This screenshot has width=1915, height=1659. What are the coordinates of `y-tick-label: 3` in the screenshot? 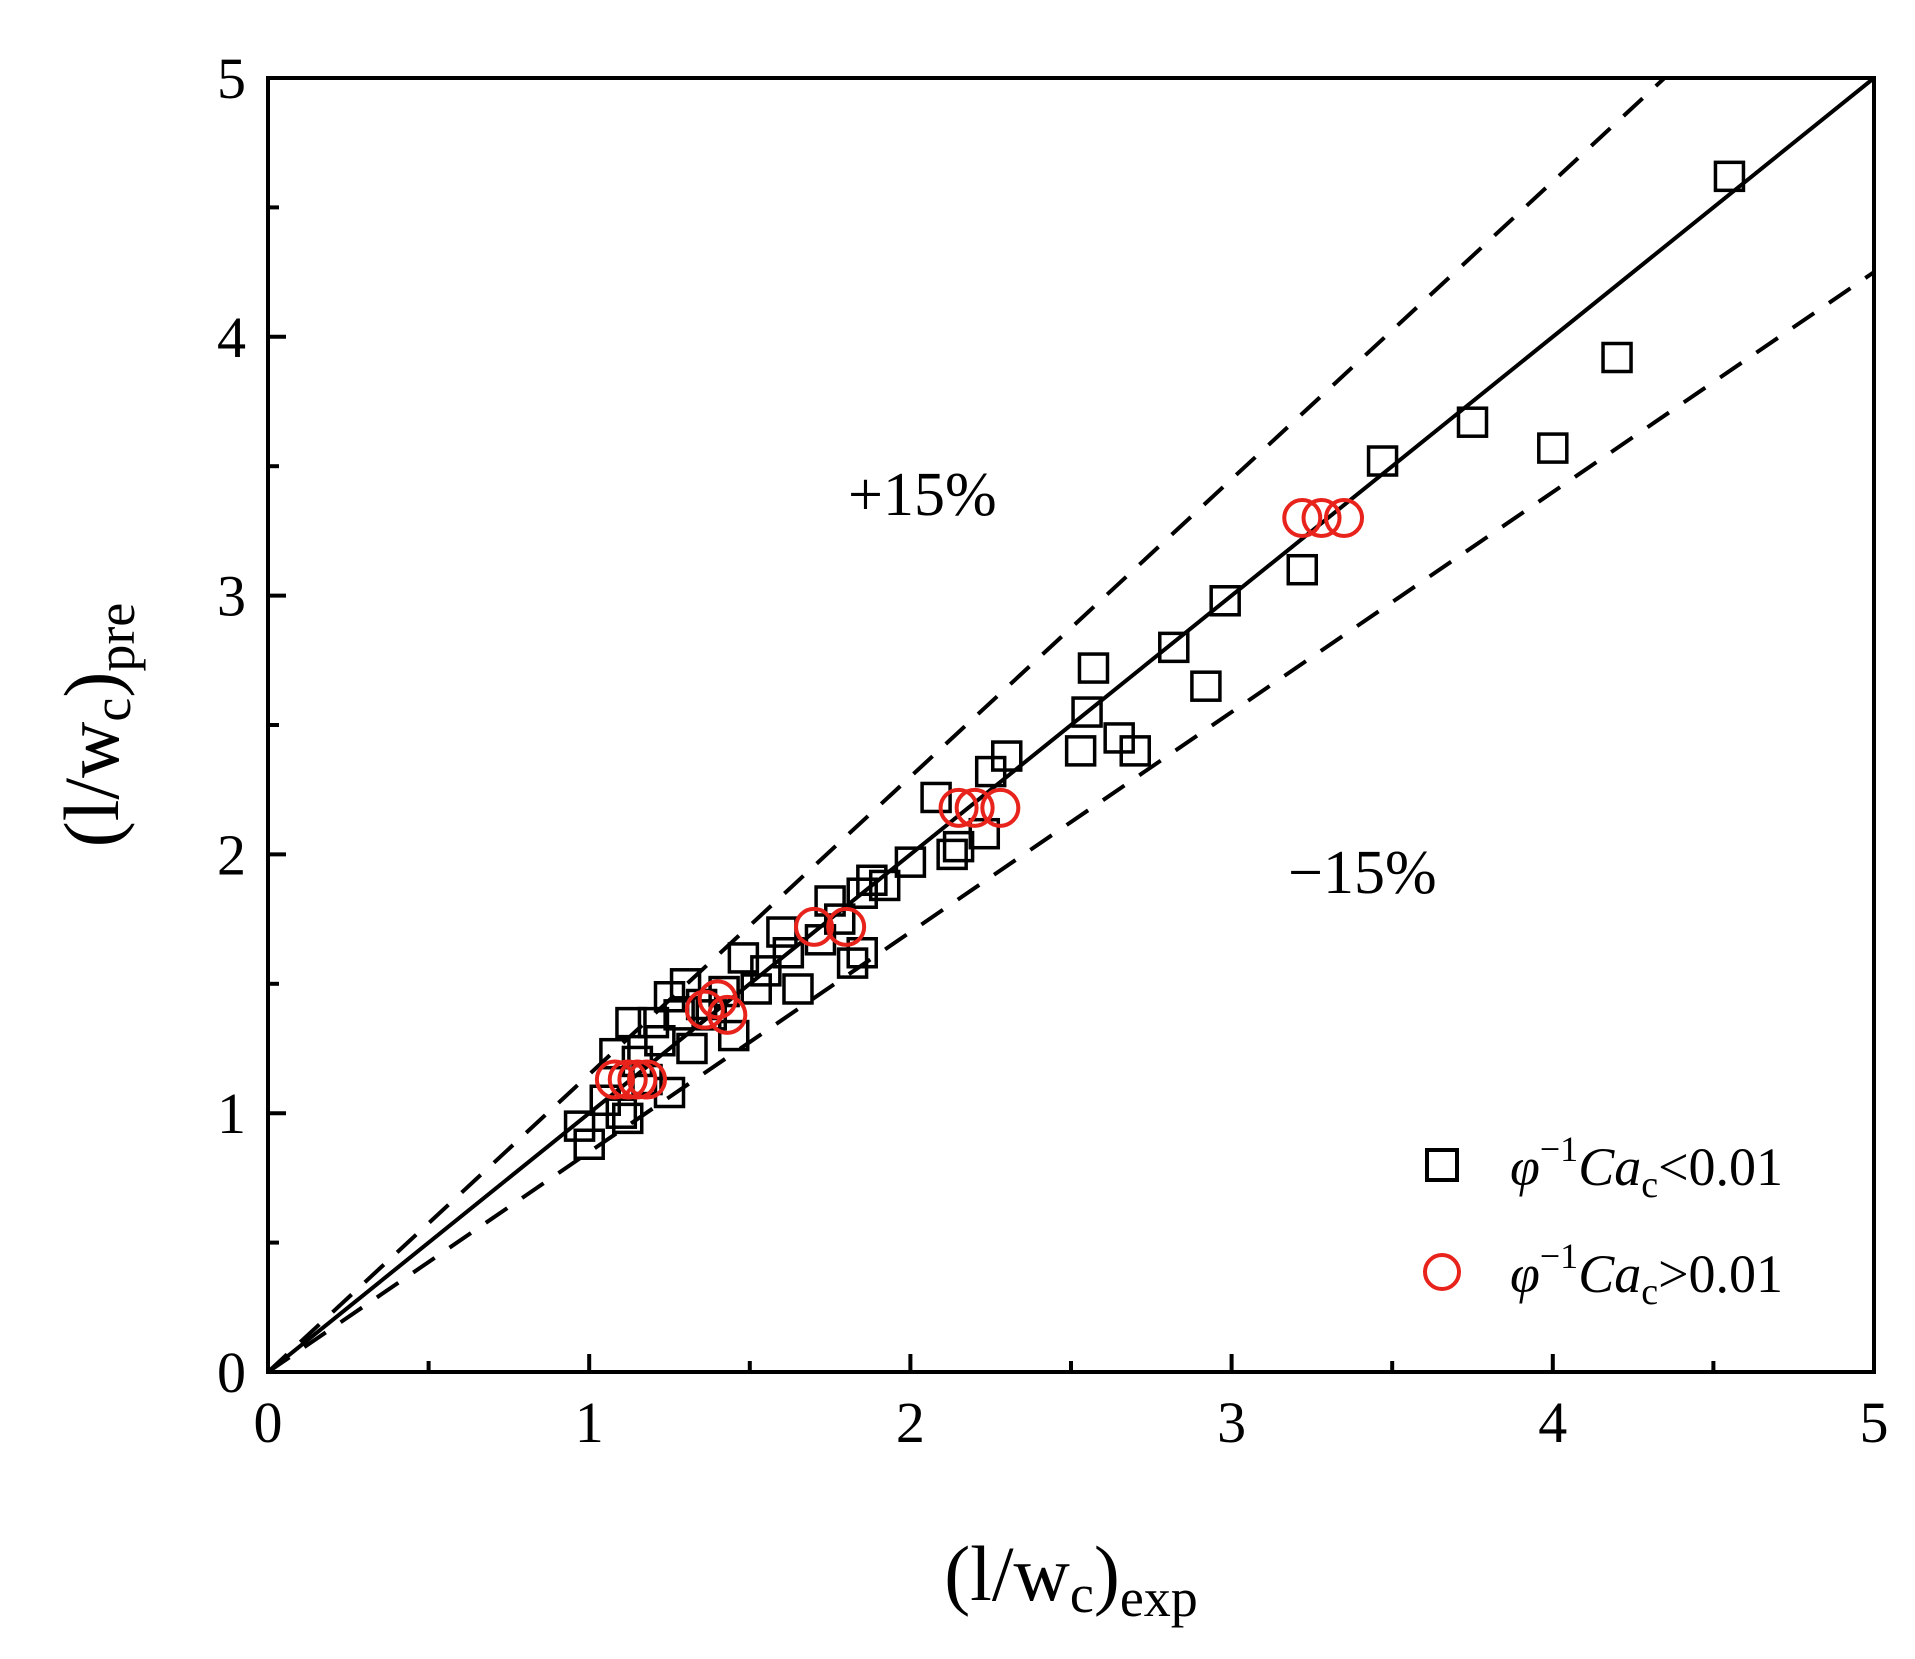 It's located at (231, 596).